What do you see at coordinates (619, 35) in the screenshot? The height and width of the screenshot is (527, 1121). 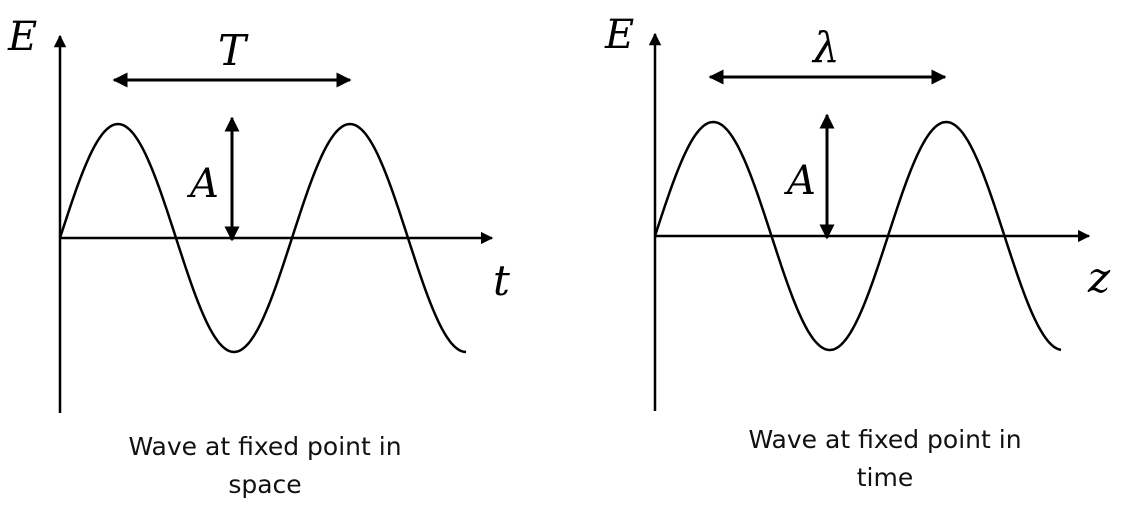 I see `right-y-label: E` at bounding box center [619, 35].